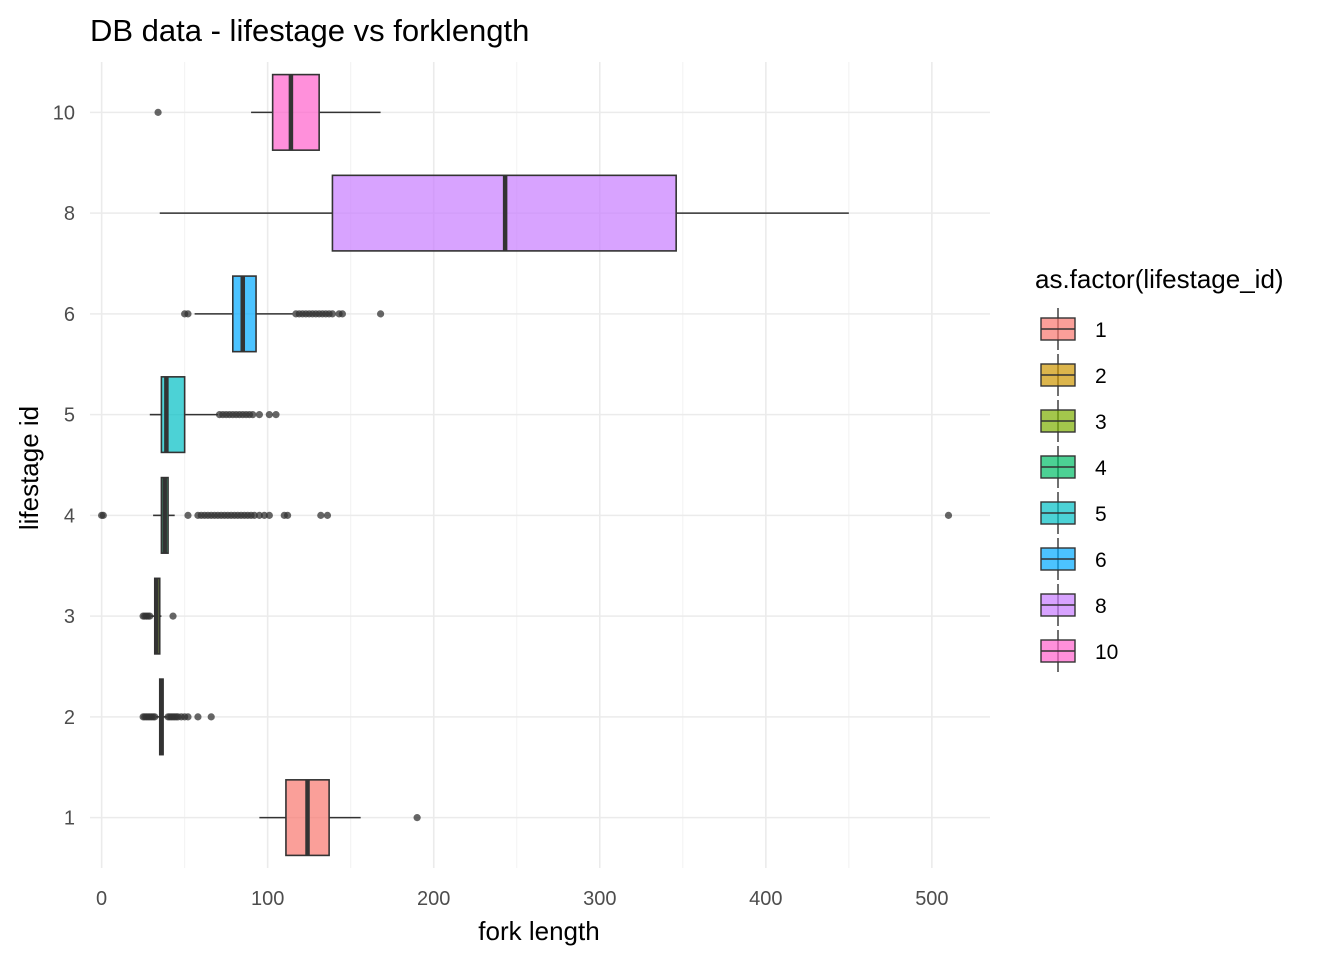 The height and width of the screenshot is (960, 1344). What do you see at coordinates (1073, 513) in the screenshot?
I see `legend-item-5: 5` at bounding box center [1073, 513].